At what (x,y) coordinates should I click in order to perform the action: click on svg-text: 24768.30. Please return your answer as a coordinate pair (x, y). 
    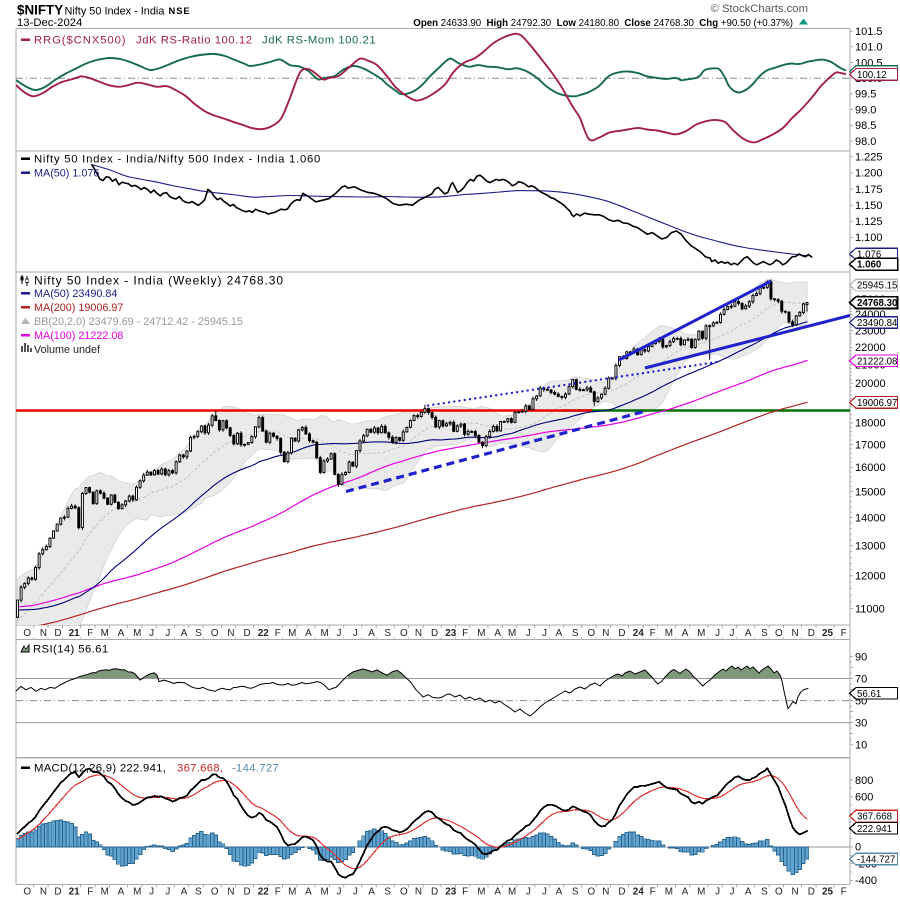
    Looking at the image, I should click on (877, 303).